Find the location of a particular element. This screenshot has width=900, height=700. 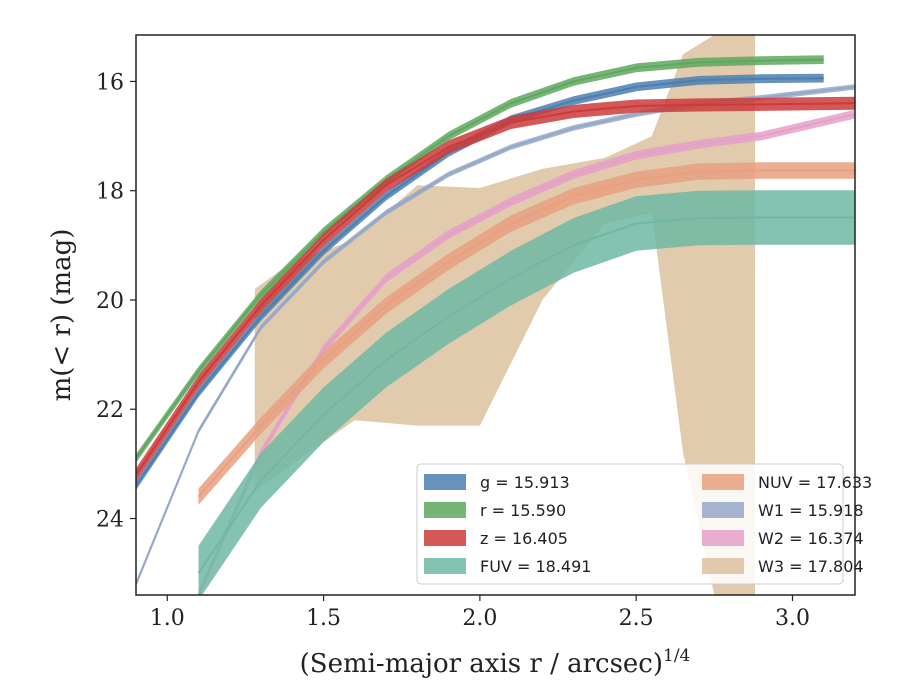

legend-swatch-w2 is located at coordinates (723, 538).